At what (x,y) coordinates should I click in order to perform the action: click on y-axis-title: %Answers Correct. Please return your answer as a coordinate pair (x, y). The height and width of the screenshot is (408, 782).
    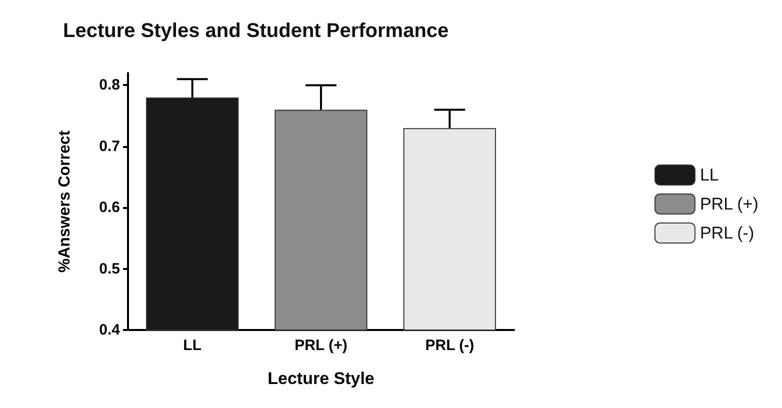
    Looking at the image, I should click on (65, 201).